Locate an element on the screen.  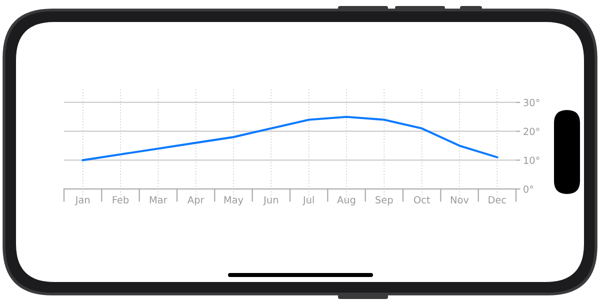
x-tick-label: Mar is located at coordinates (159, 200).